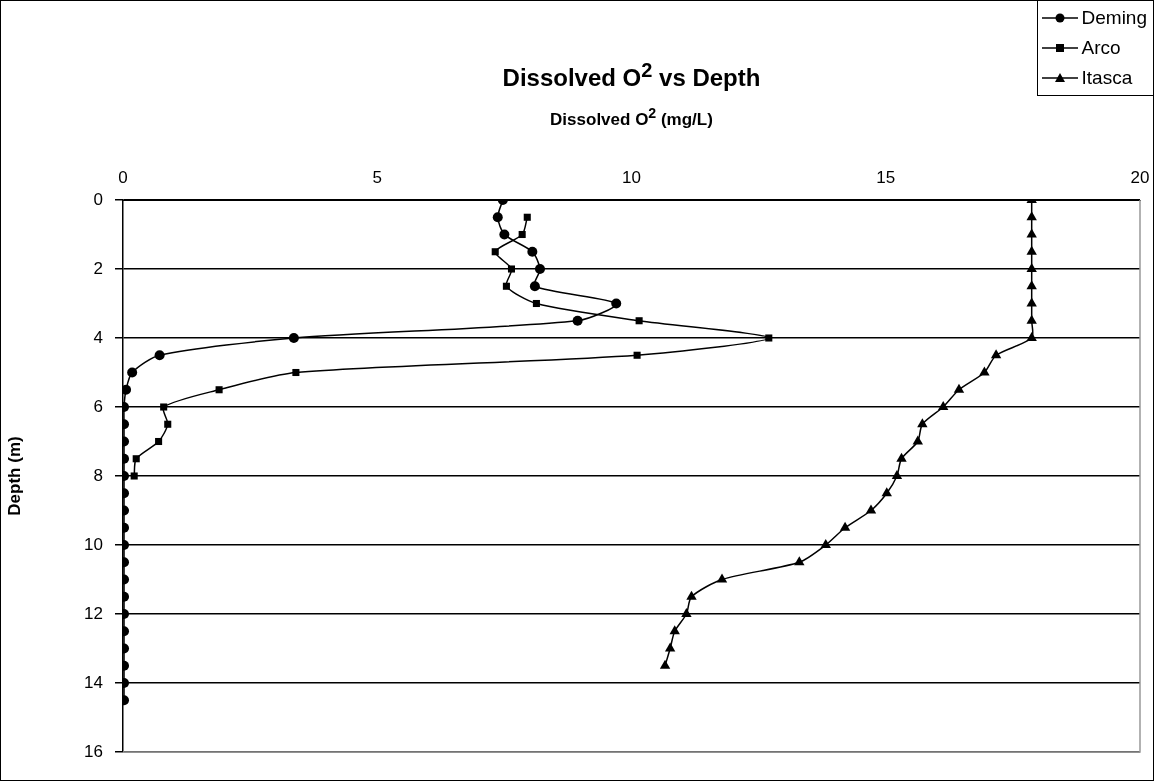 The image size is (1154, 781). I want to click on chart-title: Dissolved O$^{2}$ vs Depth, so click(631, 75).